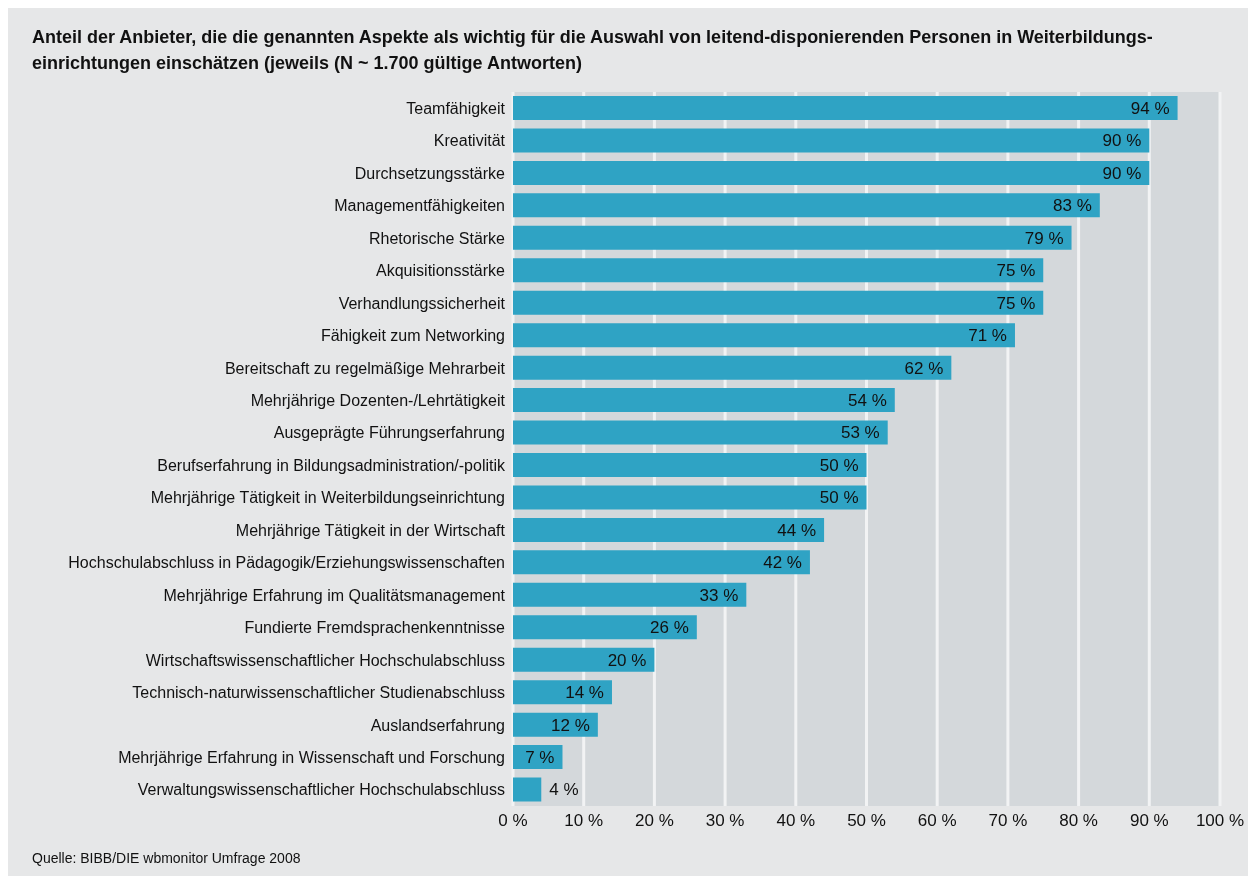  Describe the element at coordinates (419, 206) in the screenshot. I see `y-tick-label: Managementfähigkeiten` at that location.